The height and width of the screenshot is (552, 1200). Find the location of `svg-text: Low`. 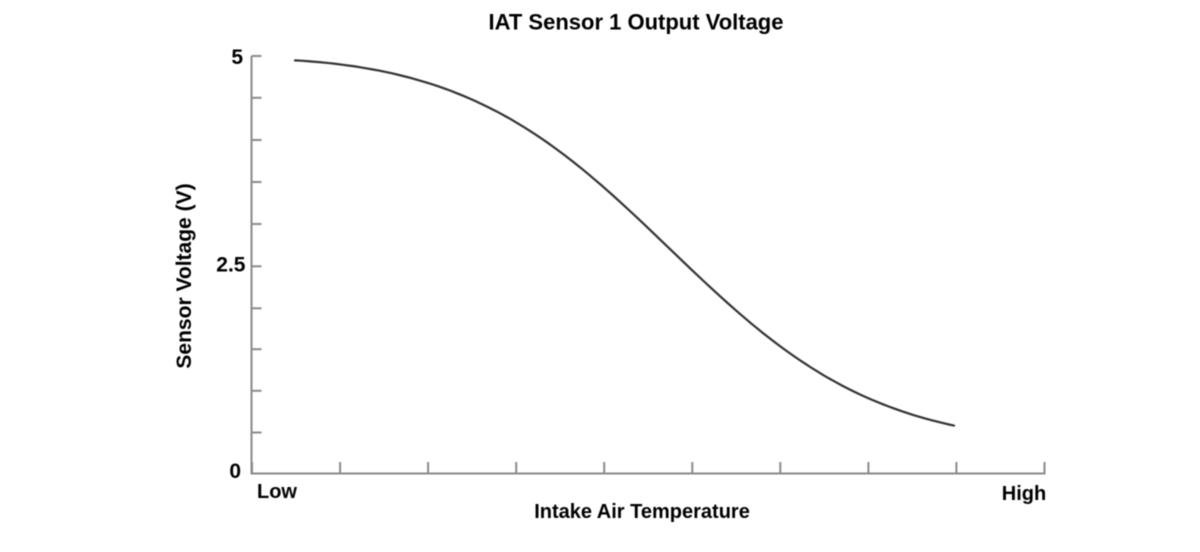

svg-text: Low is located at coordinates (277, 492).